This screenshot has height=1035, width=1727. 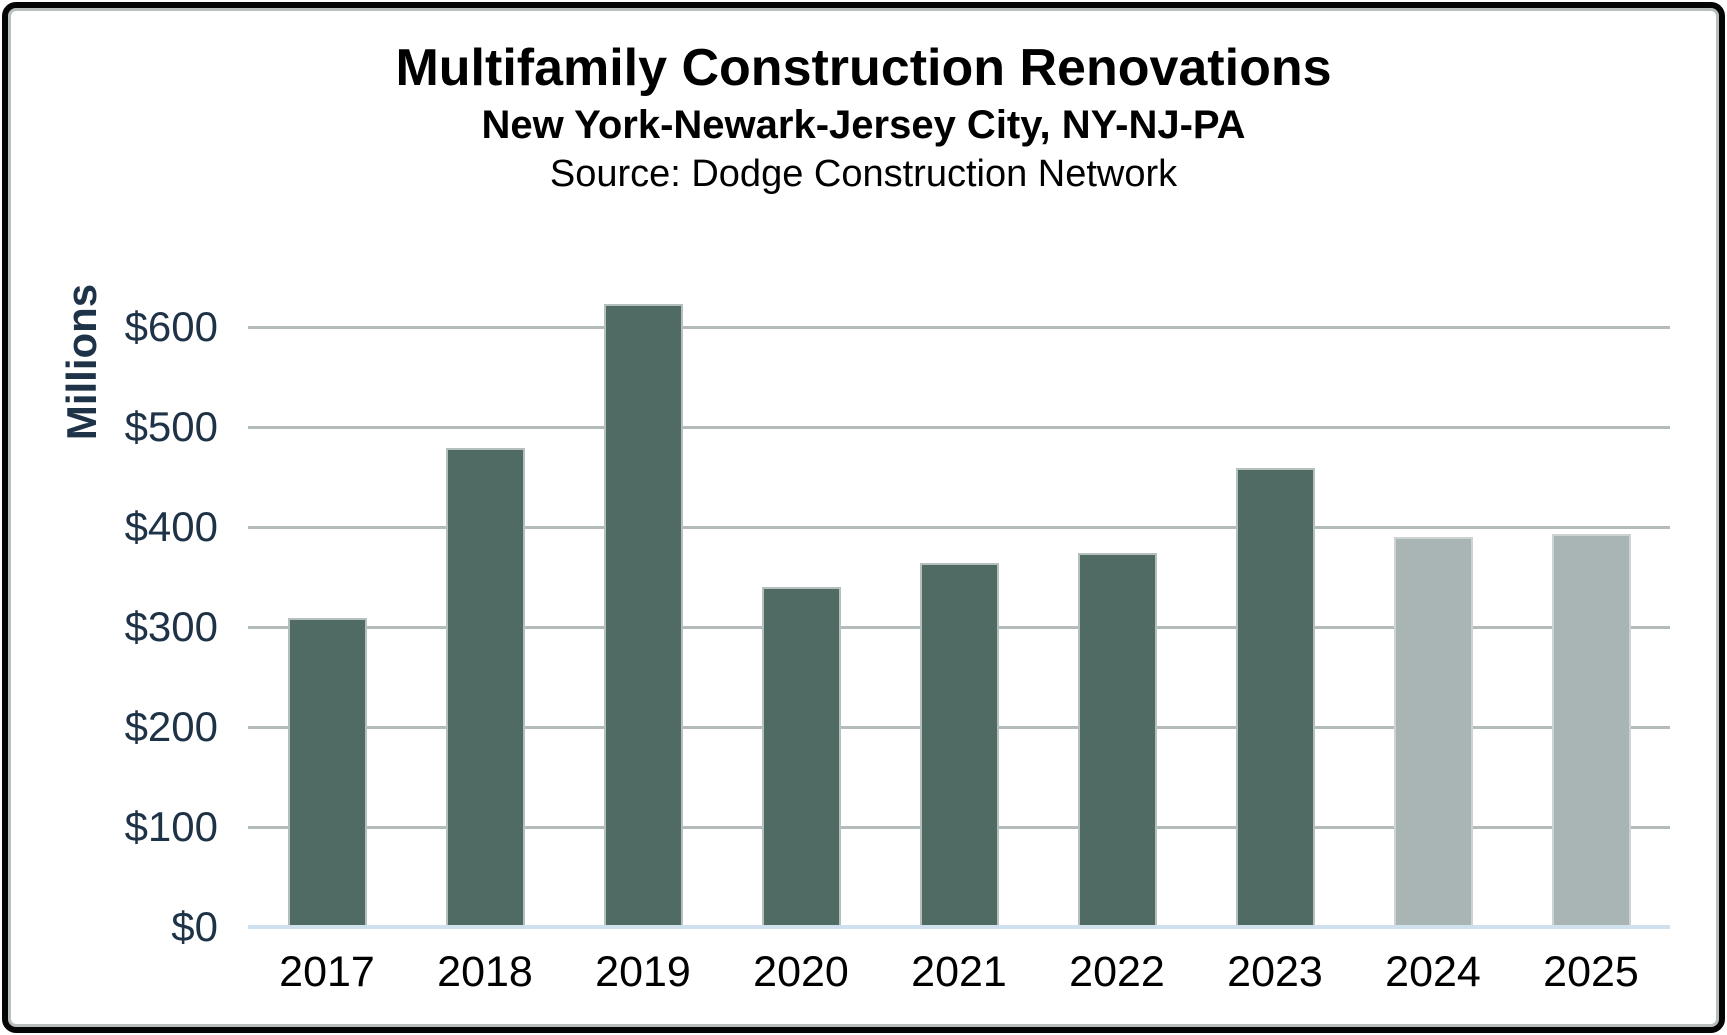 What do you see at coordinates (171, 726) in the screenshot?
I see `y-tick-label: $200` at bounding box center [171, 726].